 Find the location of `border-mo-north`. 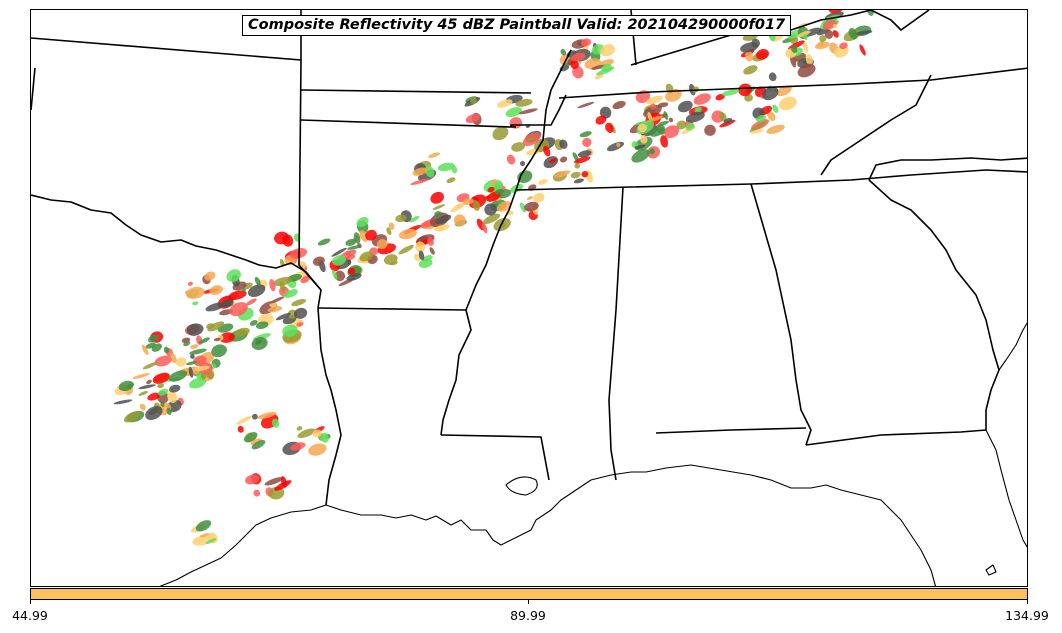

border-mo-north is located at coordinates (416, 91).